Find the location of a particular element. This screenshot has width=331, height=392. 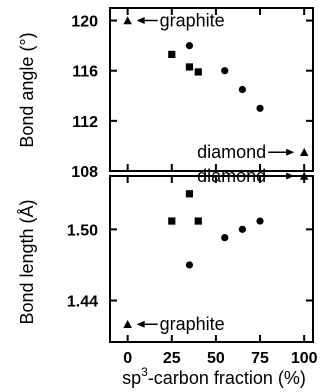

y-tick-label: 1.44 is located at coordinates (82, 302).